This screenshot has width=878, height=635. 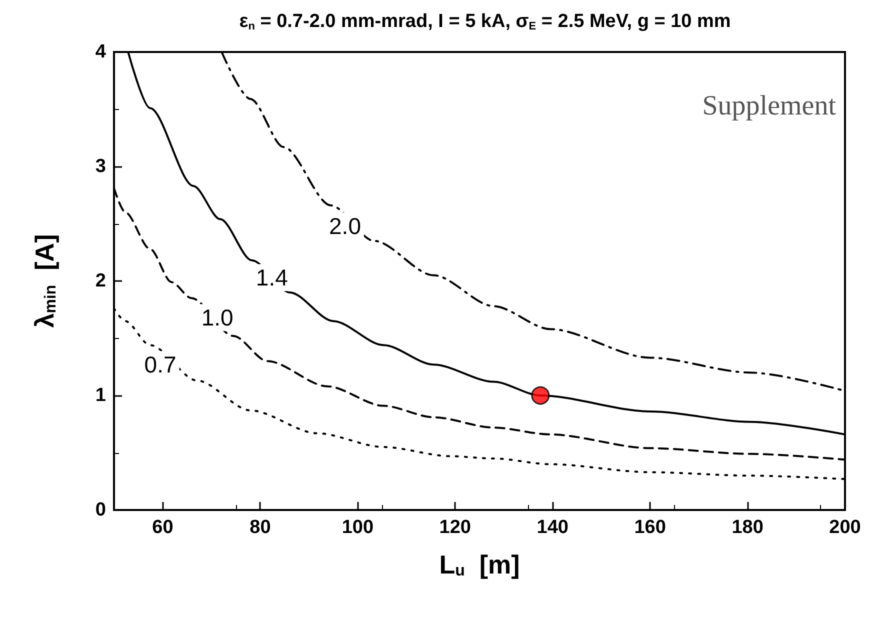 What do you see at coordinates (100, 52) in the screenshot?
I see `y-tick-label: 4` at bounding box center [100, 52].